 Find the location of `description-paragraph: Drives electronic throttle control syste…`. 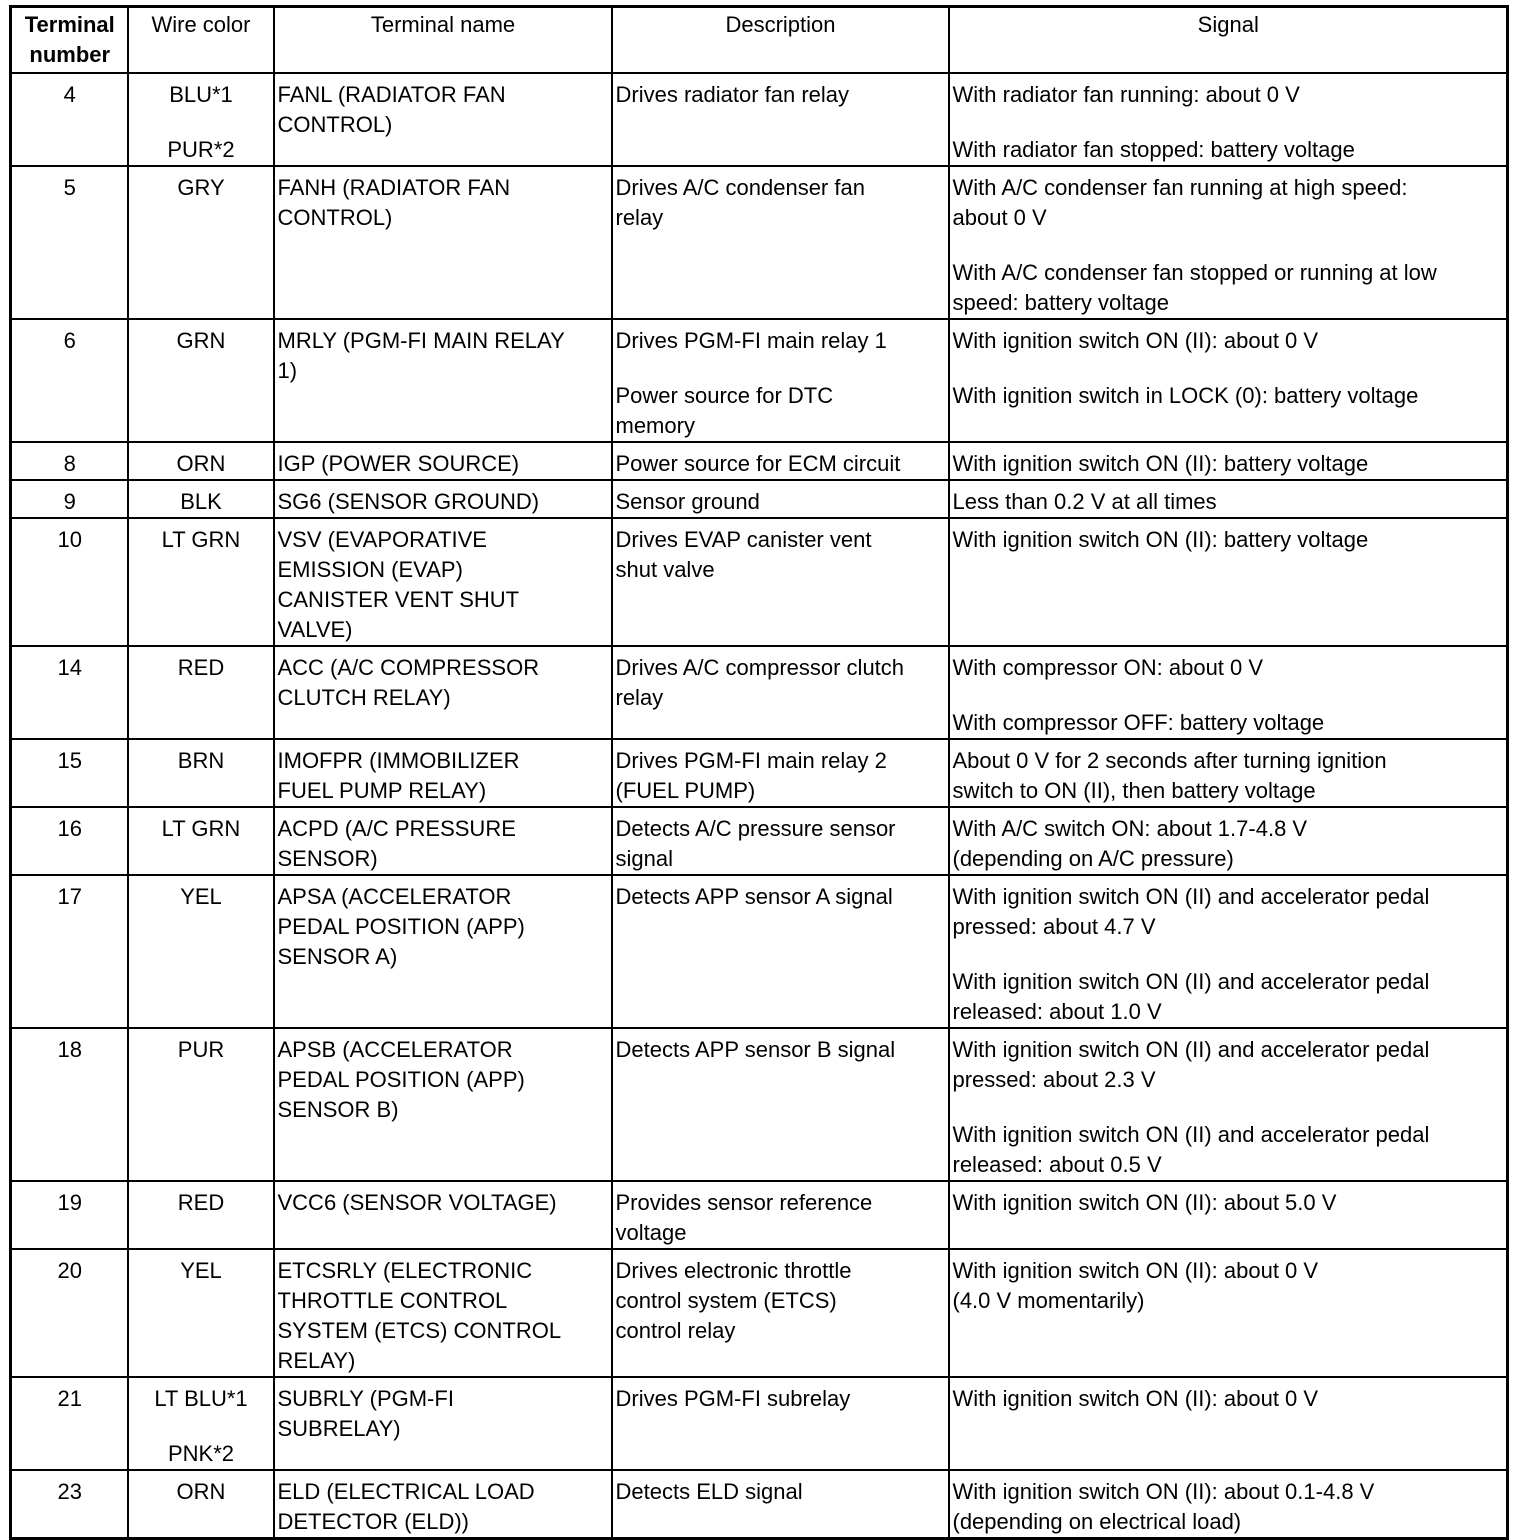

description-paragraph: Drives electronic throttle control syste… is located at coordinates (733, 1300).